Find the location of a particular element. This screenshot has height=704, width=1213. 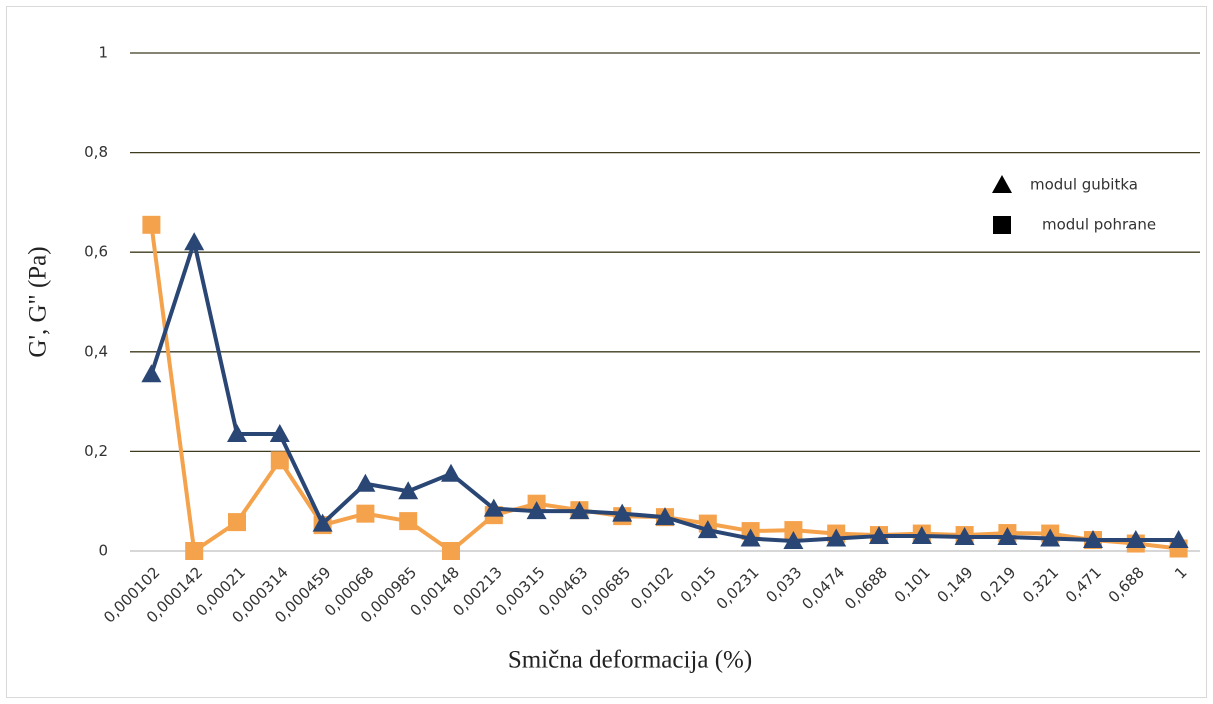

y-tick-label: 0 is located at coordinates (103, 551).